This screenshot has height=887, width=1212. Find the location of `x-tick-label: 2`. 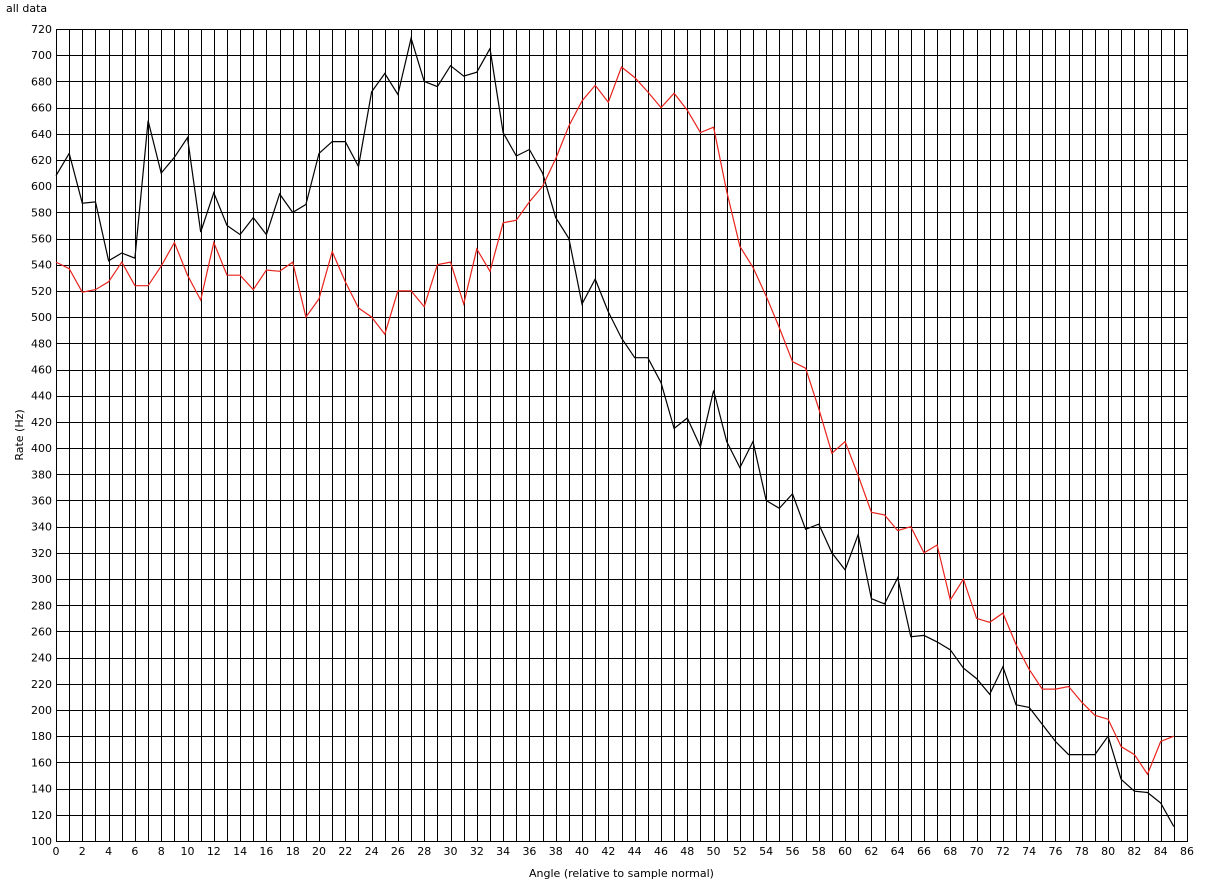

x-tick-label: 2 is located at coordinates (82, 851).